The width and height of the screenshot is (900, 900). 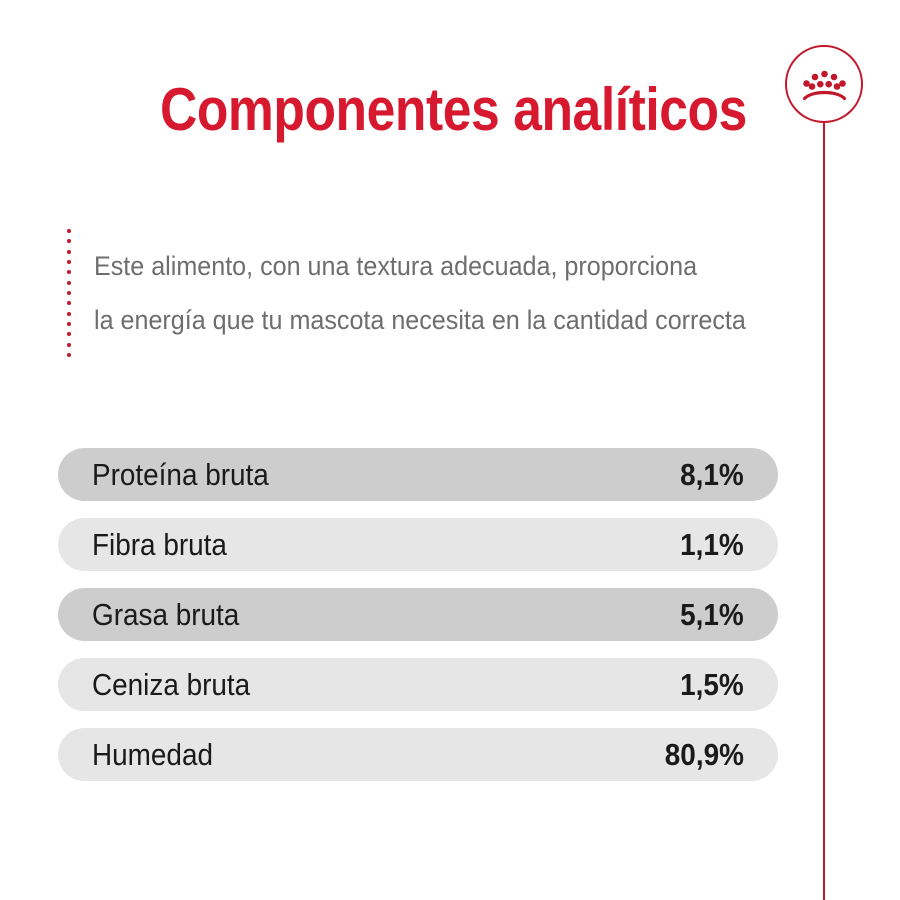 What do you see at coordinates (712, 614) in the screenshot?
I see `component-value: 5,1%` at bounding box center [712, 614].